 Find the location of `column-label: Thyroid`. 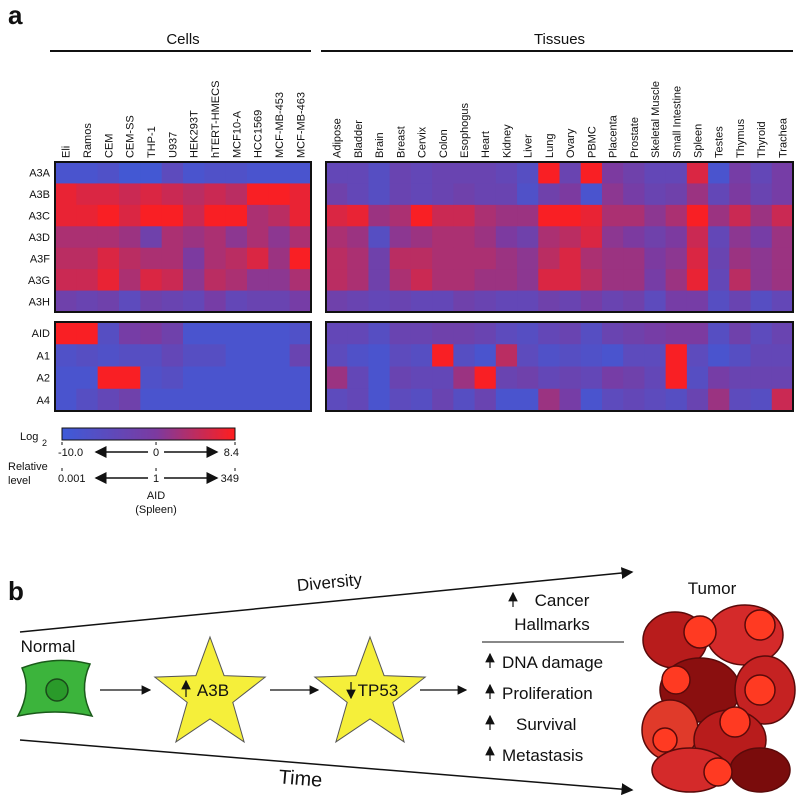

column-label: Thyroid is located at coordinates (762, 139).